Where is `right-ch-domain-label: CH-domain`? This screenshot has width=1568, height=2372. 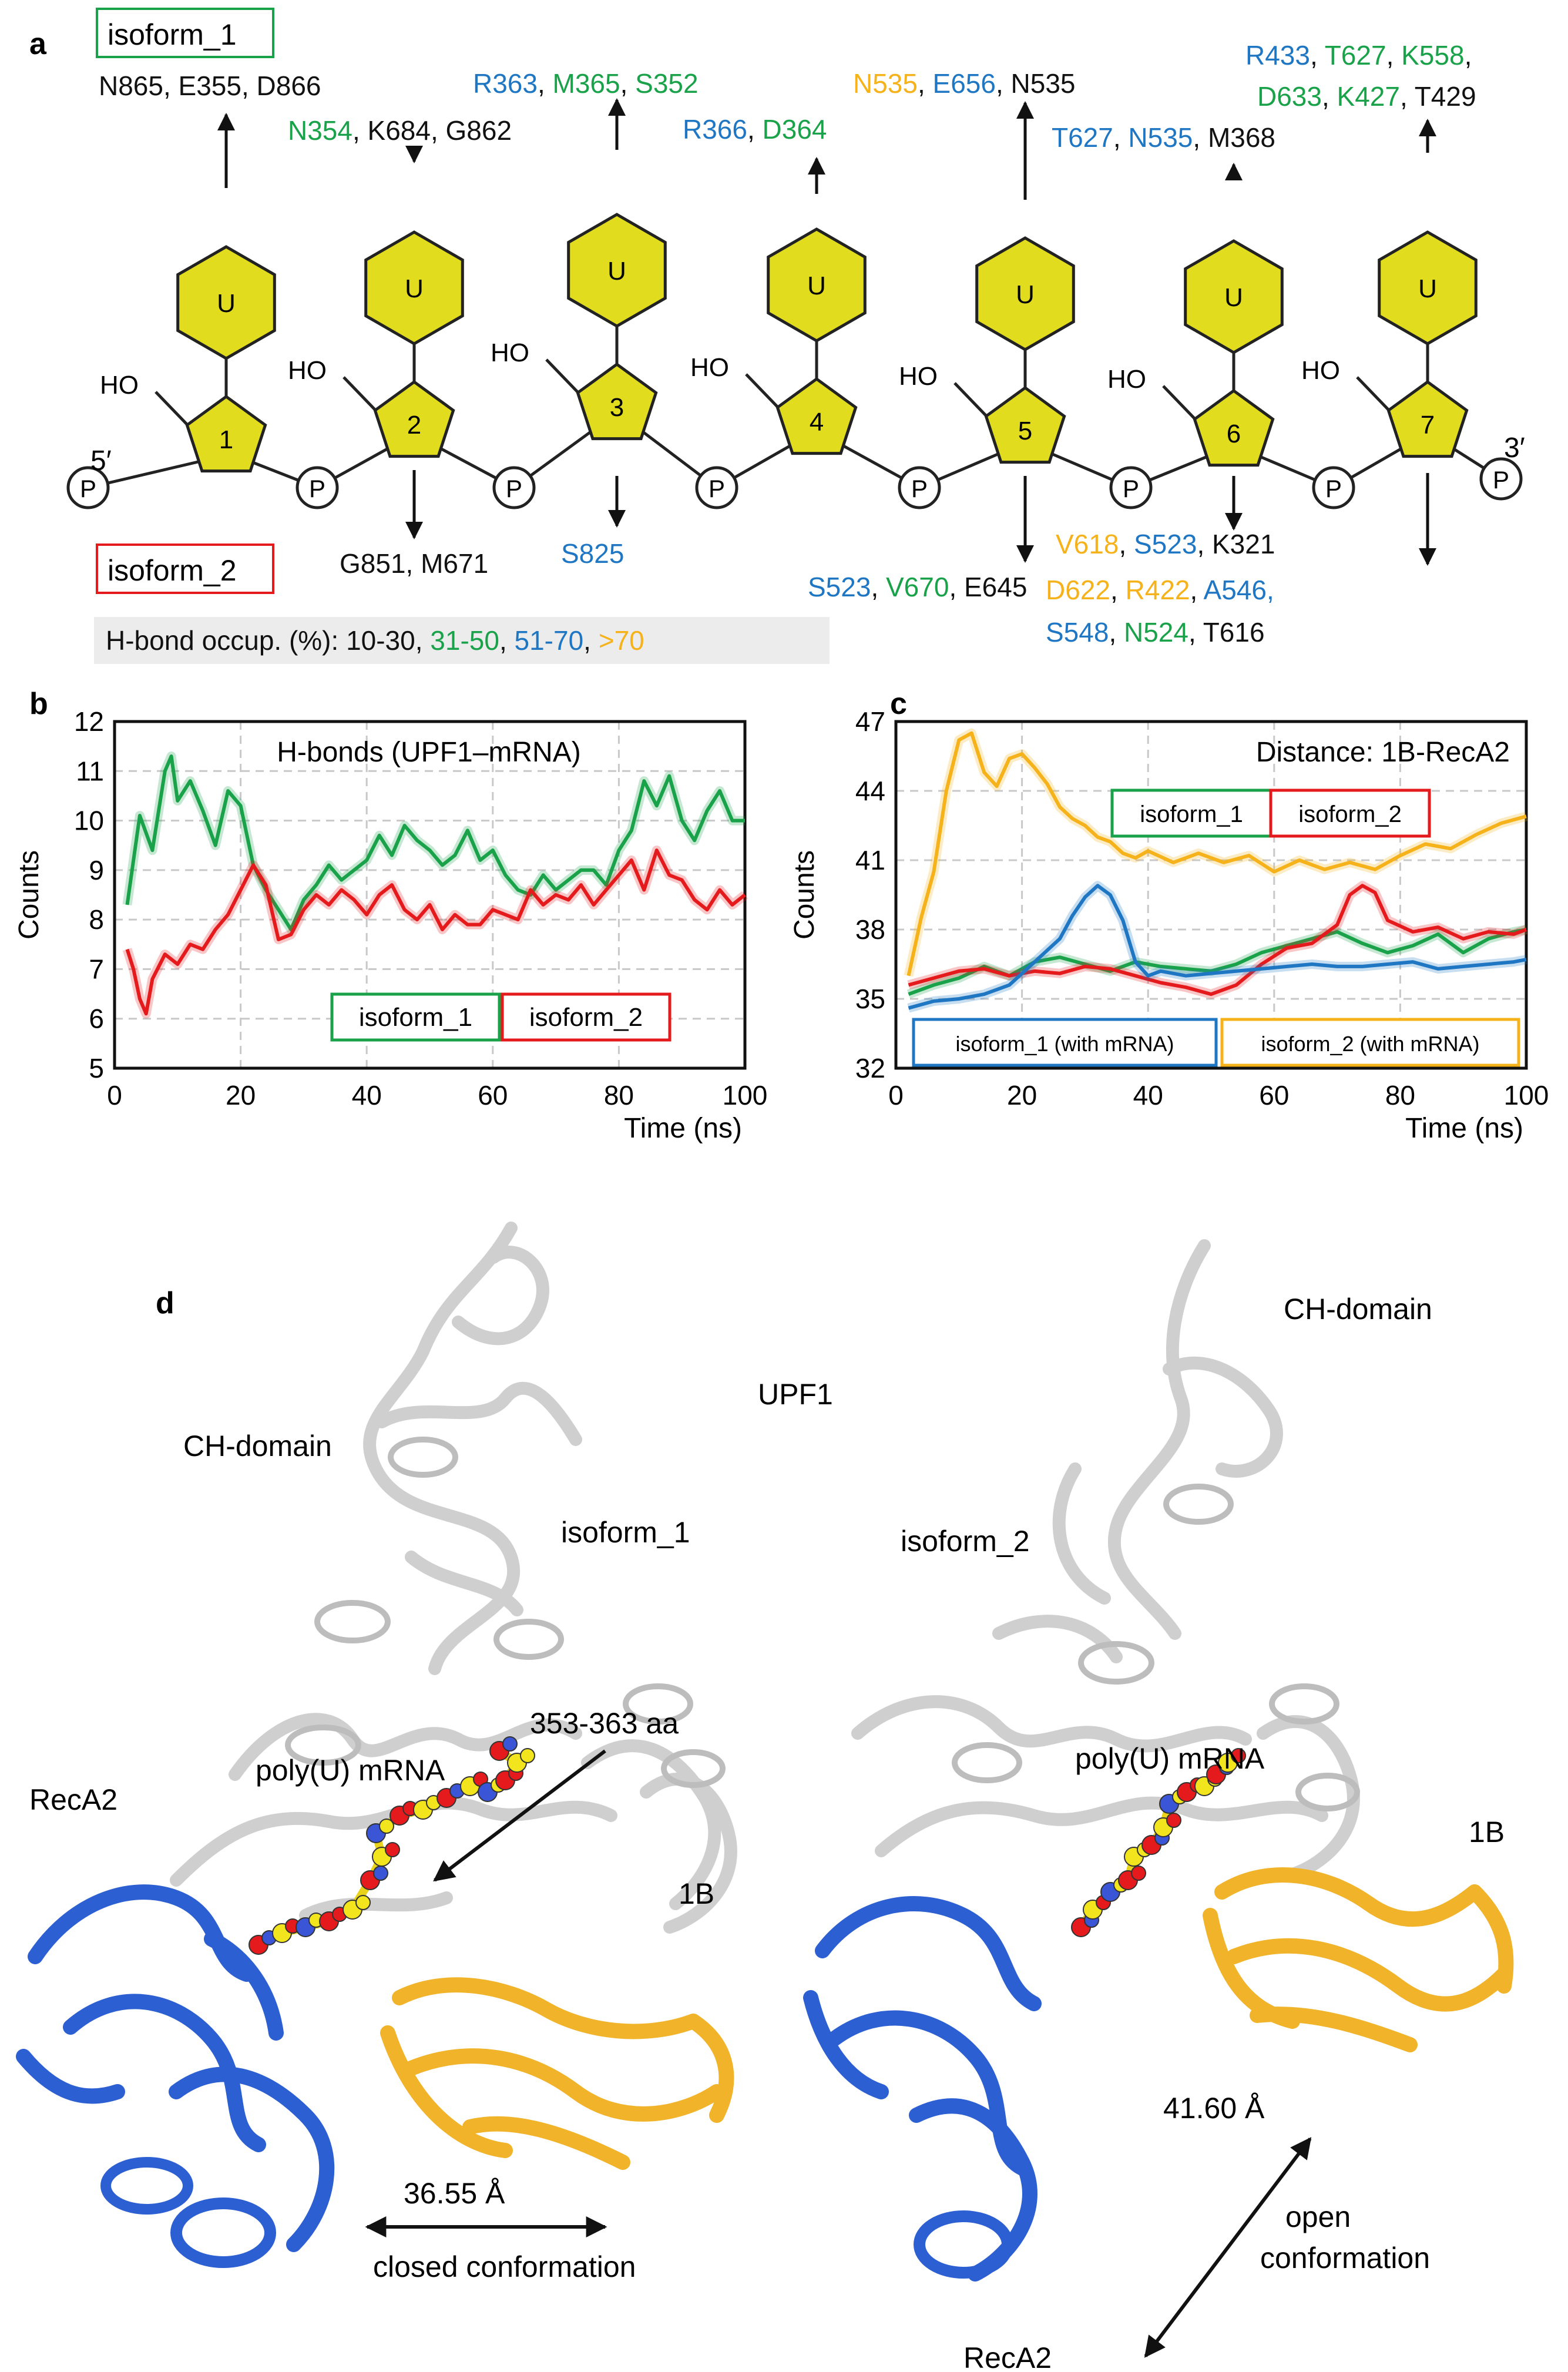
right-ch-domain-label: CH-domain is located at coordinates (1358, 1310).